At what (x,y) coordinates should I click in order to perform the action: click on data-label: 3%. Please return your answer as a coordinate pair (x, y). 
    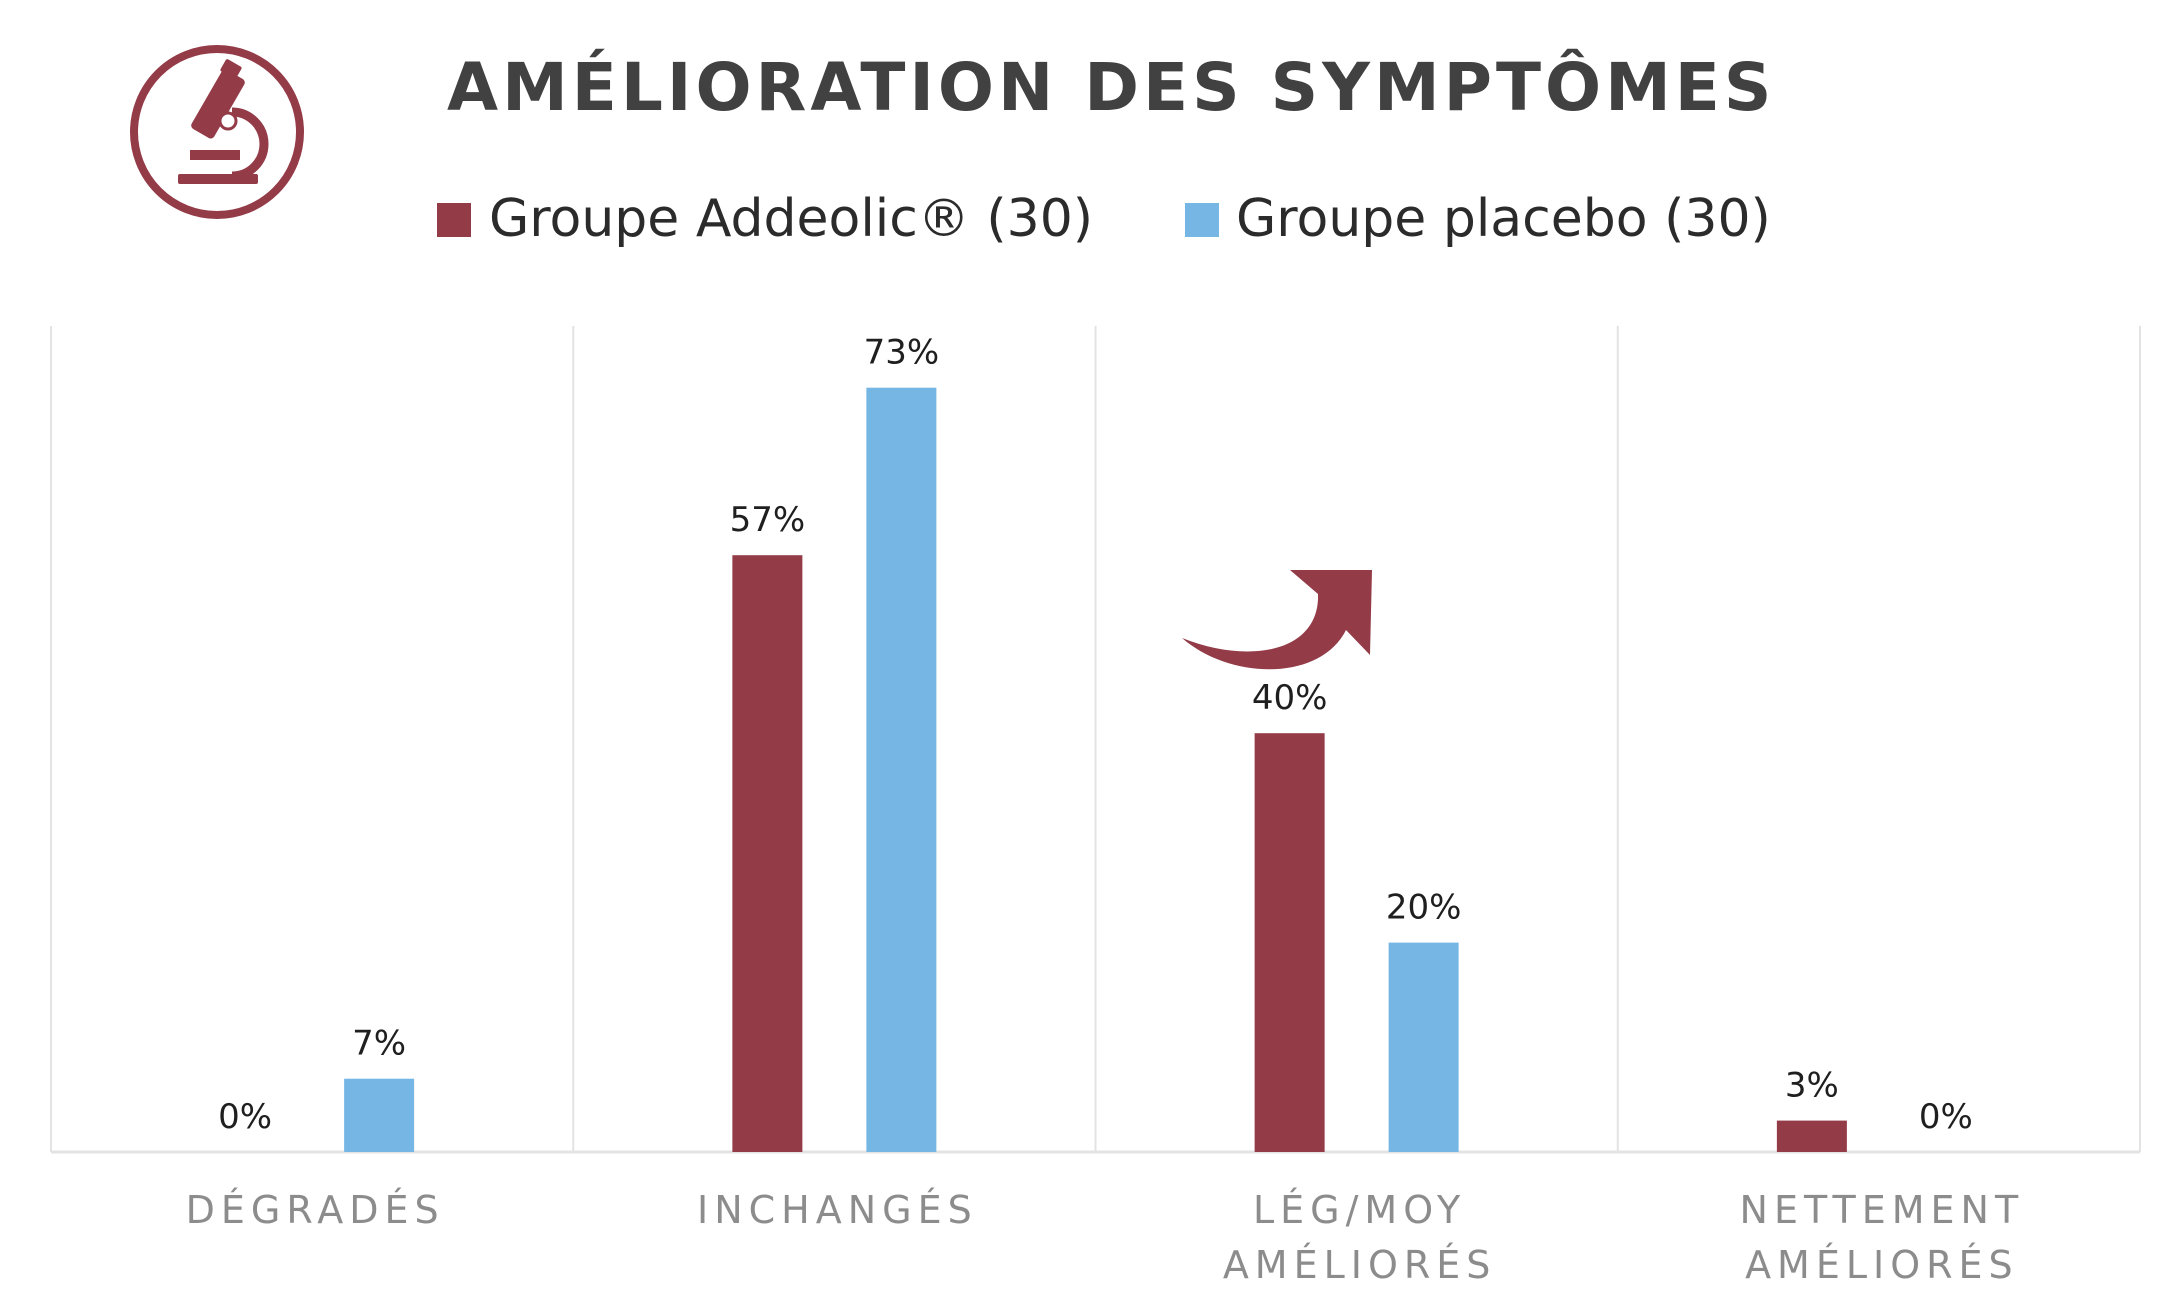
    Looking at the image, I should click on (1812, 1086).